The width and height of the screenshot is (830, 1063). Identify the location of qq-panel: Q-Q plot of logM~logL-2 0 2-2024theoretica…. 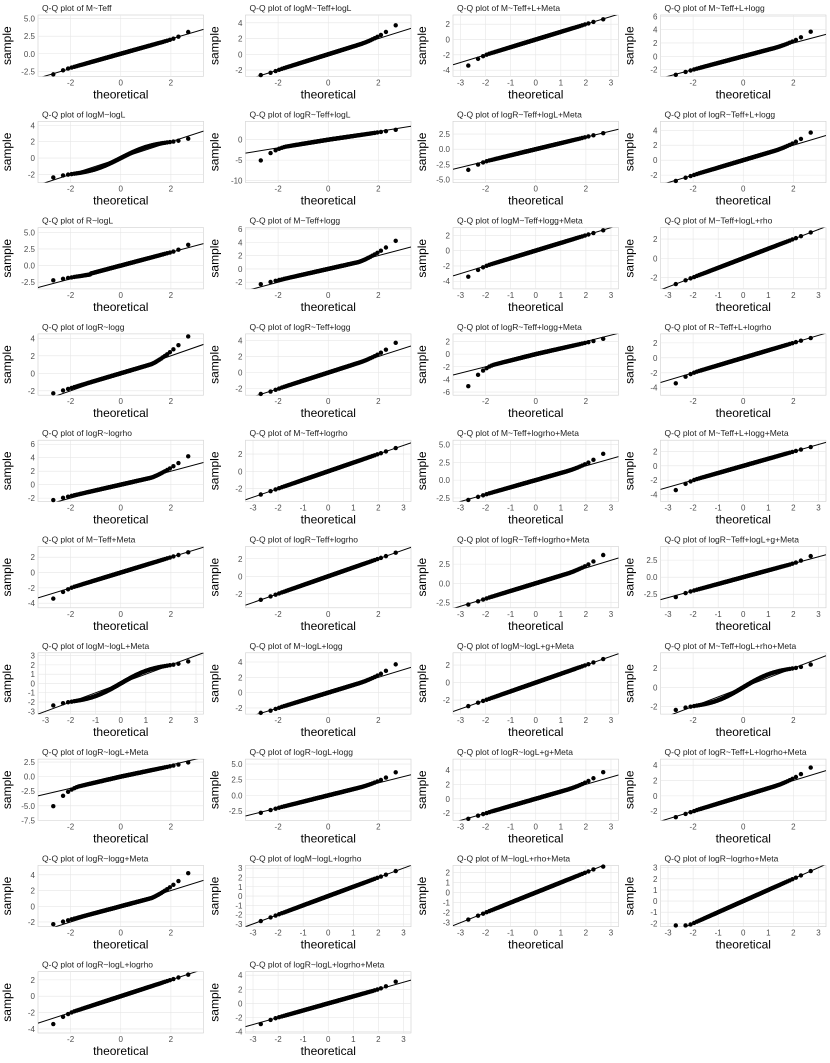
(102, 158).